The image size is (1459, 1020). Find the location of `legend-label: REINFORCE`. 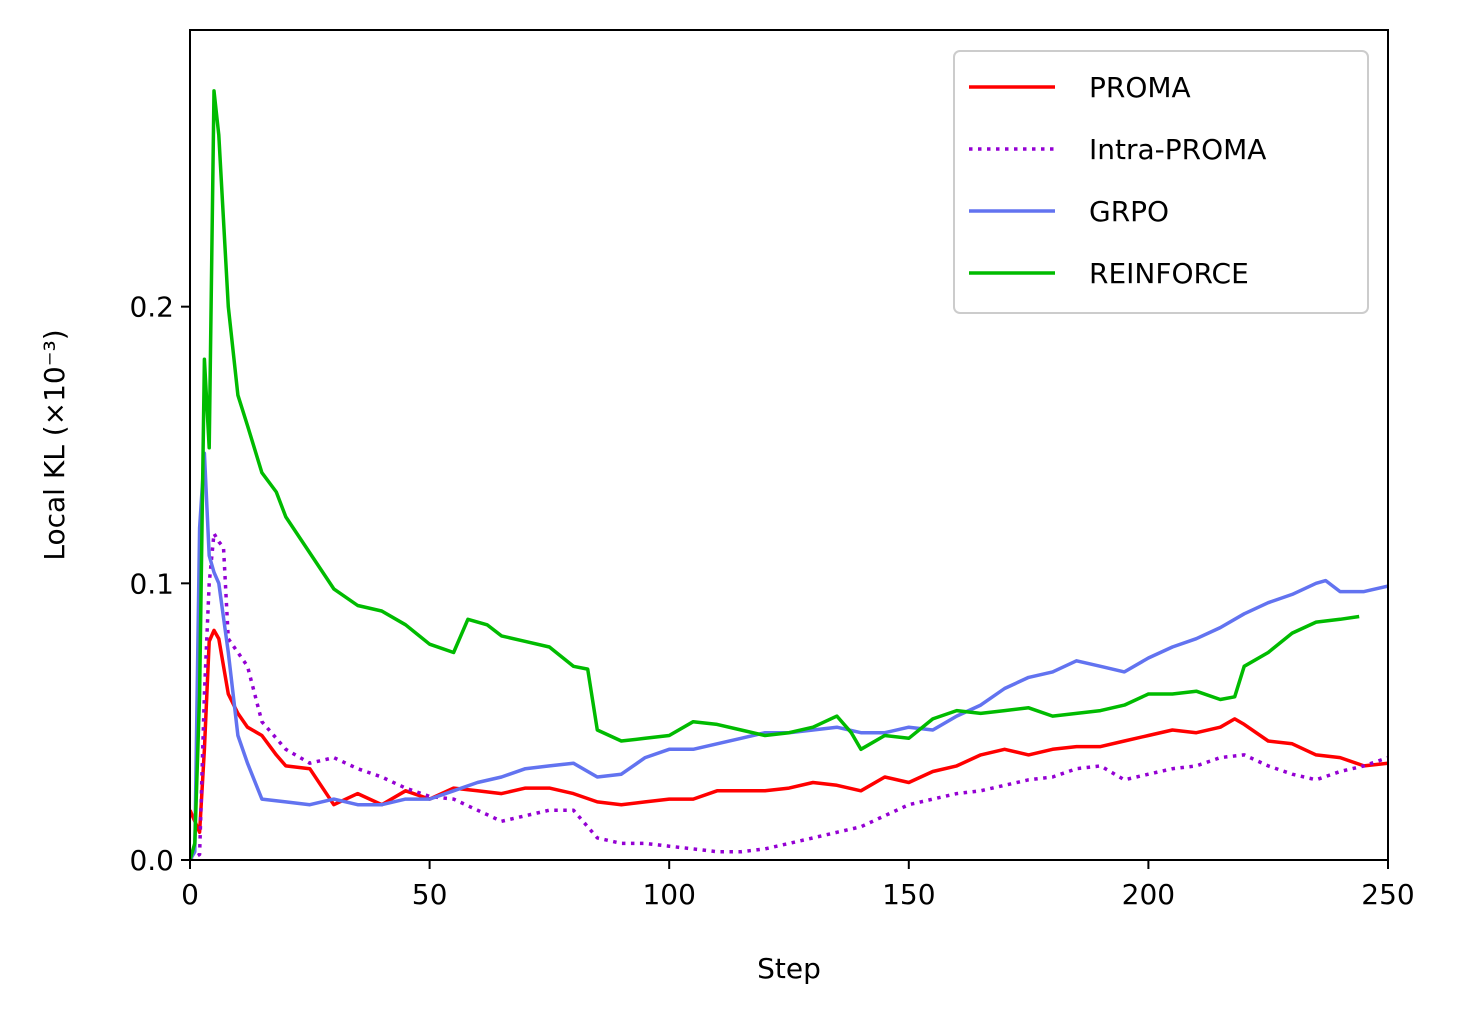

legend-label: REINFORCE is located at coordinates (1169, 273).